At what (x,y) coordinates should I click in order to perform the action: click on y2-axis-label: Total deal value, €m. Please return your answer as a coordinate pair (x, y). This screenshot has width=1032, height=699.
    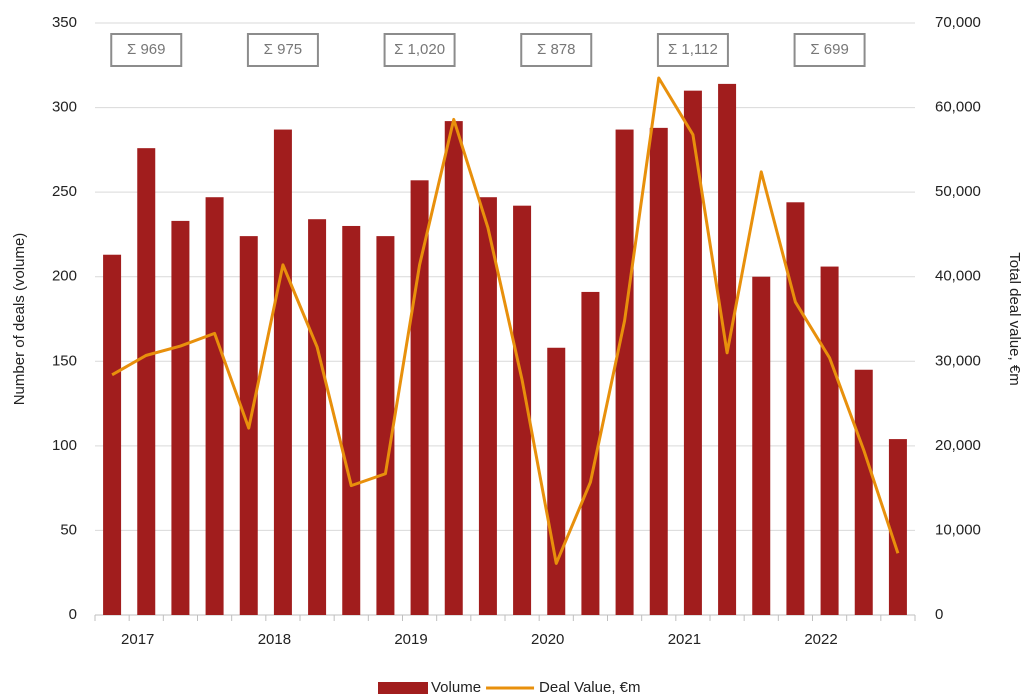
    Looking at the image, I should click on (1014, 318).